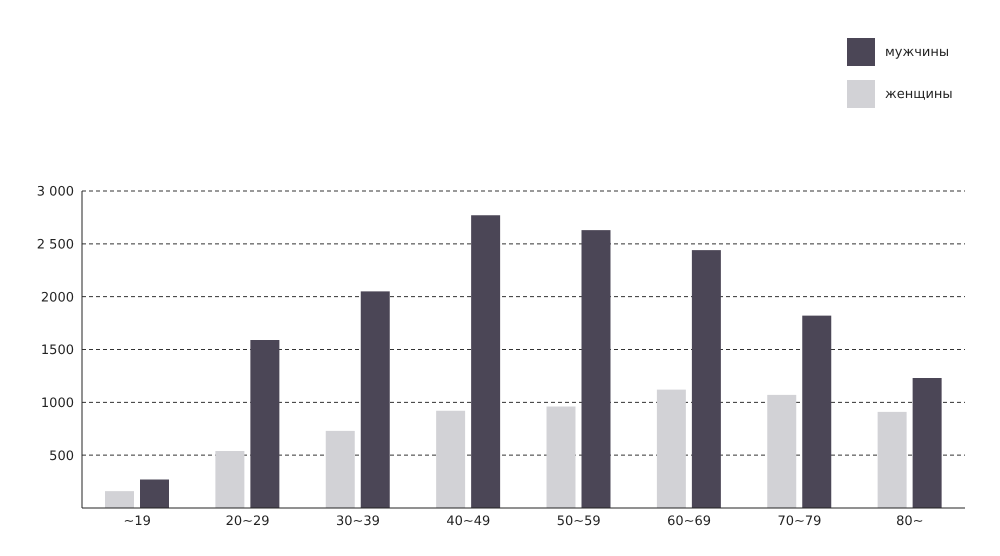 Image resolution: width=1000 pixels, height=556 pixels. I want to click on y-tick-label: 2 500, so click(55, 244).